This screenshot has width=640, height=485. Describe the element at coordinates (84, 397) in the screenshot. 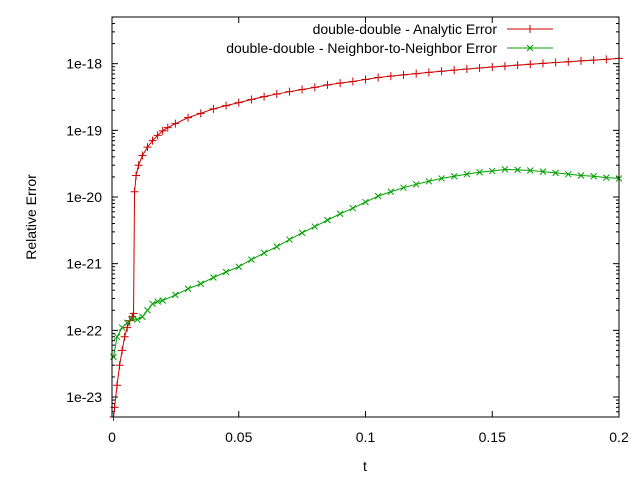

I see `y-tick-label: 1e-23` at that location.